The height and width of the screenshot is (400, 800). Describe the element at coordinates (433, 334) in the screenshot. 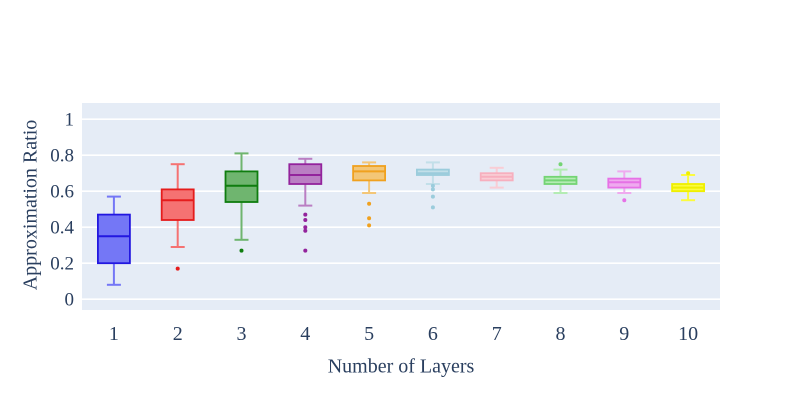

I see `x-tick-label: 6` at that location.